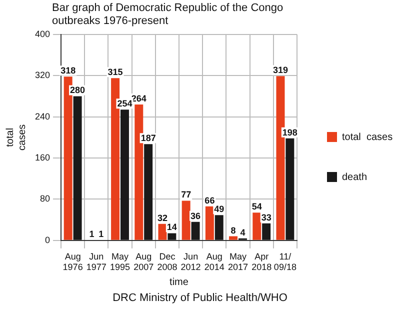 This screenshot has width=400, height=309. I want to click on data-label: 77, so click(186, 195).